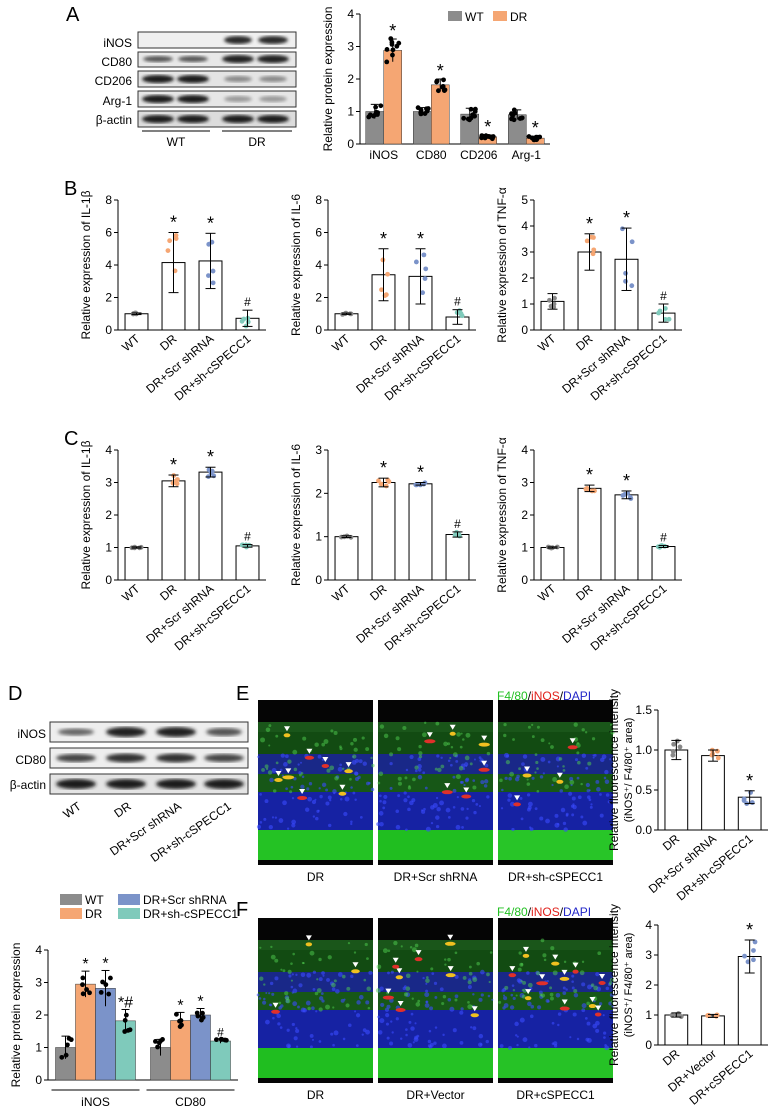 This screenshot has width=780, height=1120. What do you see at coordinates (217, 90) in the screenshot?
I see `blot-a-image: WT DR` at bounding box center [217, 90].